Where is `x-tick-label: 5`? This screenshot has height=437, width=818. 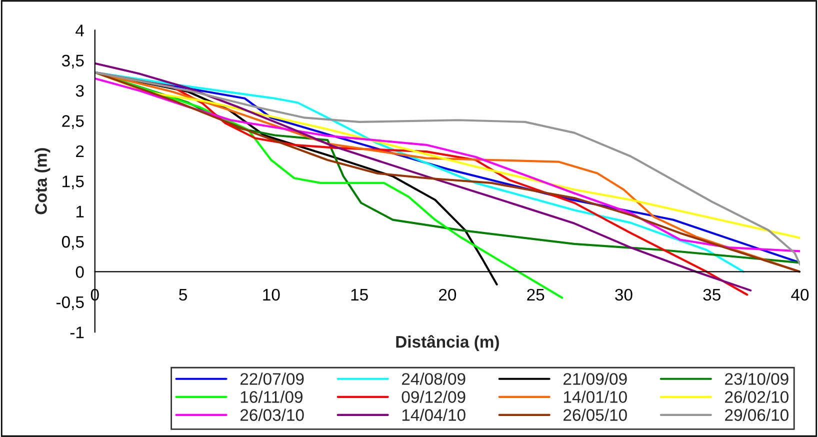
x-tick-label: 5 is located at coordinates (183, 295).